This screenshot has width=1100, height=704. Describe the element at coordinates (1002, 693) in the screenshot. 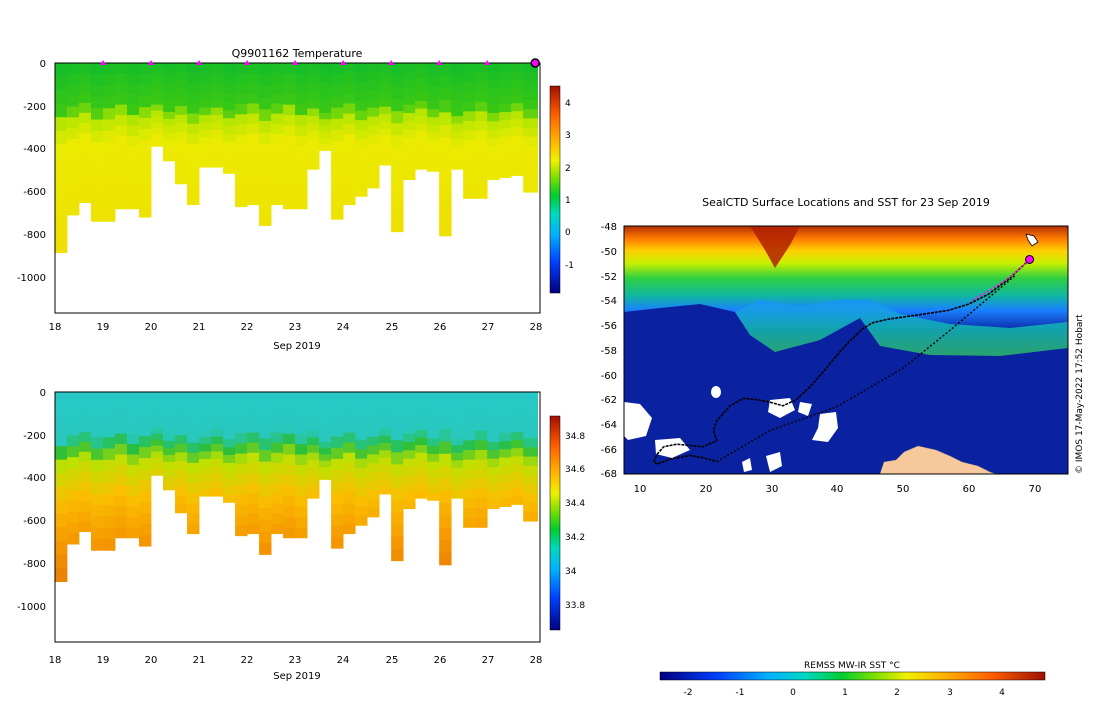

I see `colorbar-tick: 4` at that location.